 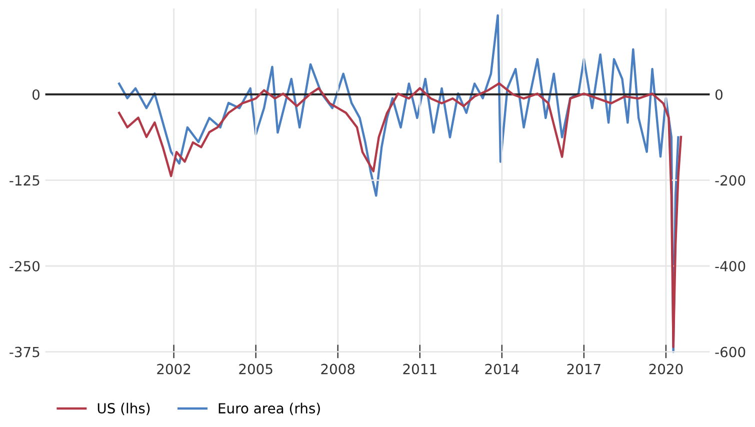 I want to click on y2-tick-label: 0, so click(x=718, y=94).